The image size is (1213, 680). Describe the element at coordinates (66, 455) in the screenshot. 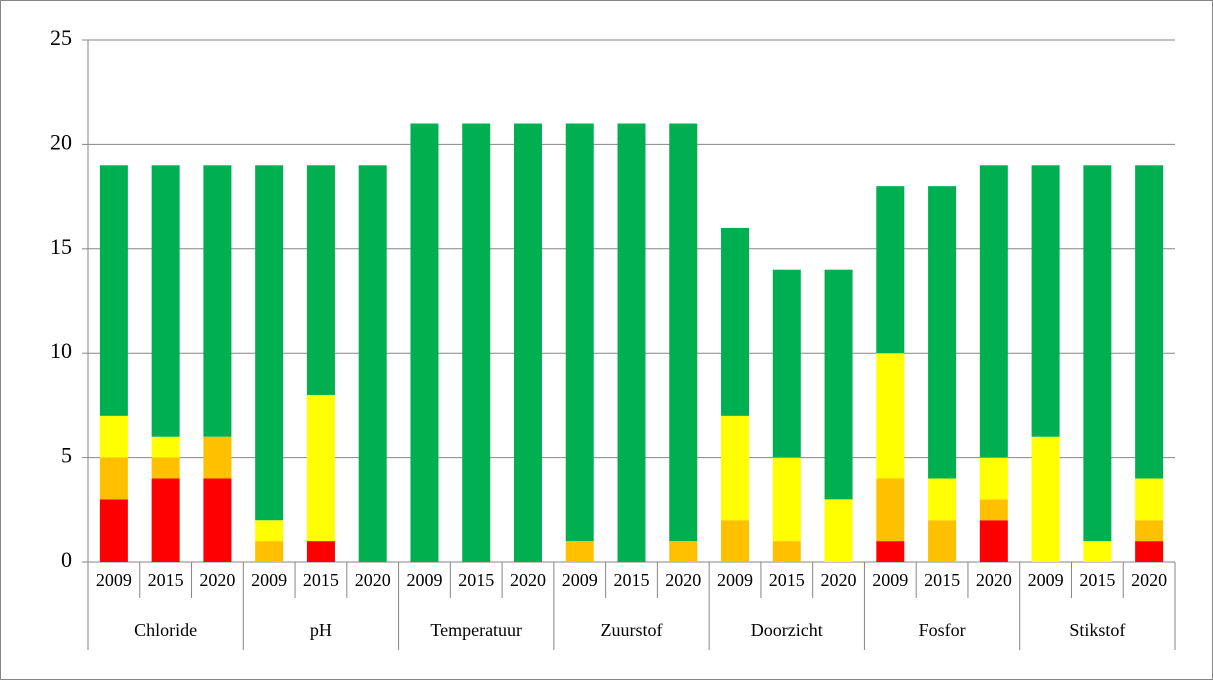

I see `y-tick-label: 5` at that location.